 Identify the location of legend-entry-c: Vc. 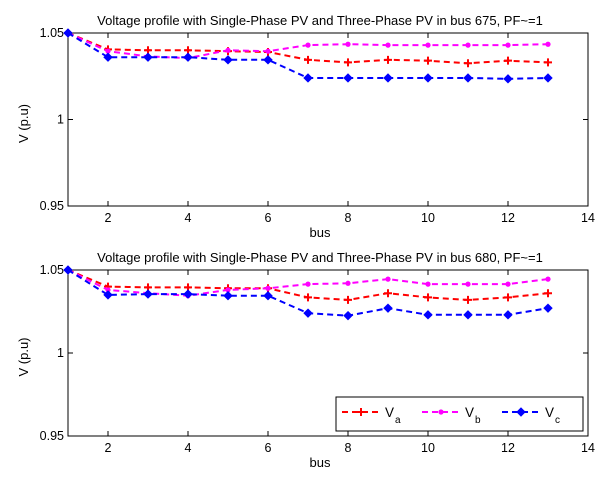
(531, 415).